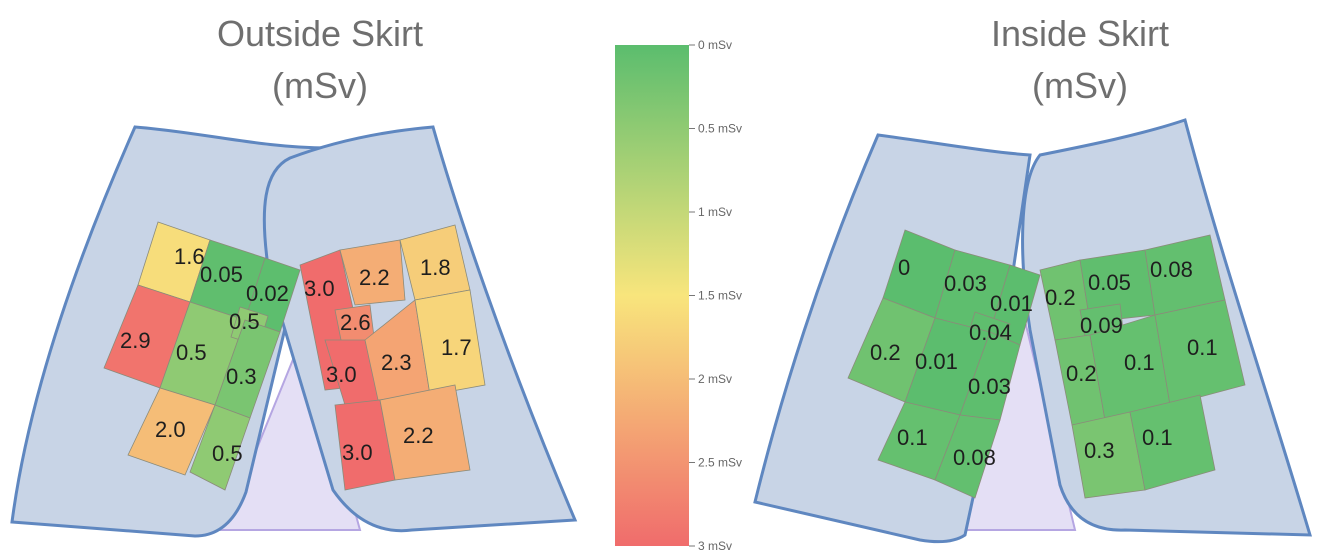 Image resolution: width=1323 pixels, height=554 pixels. I want to click on dose-label: 0.09, so click(1101, 325).